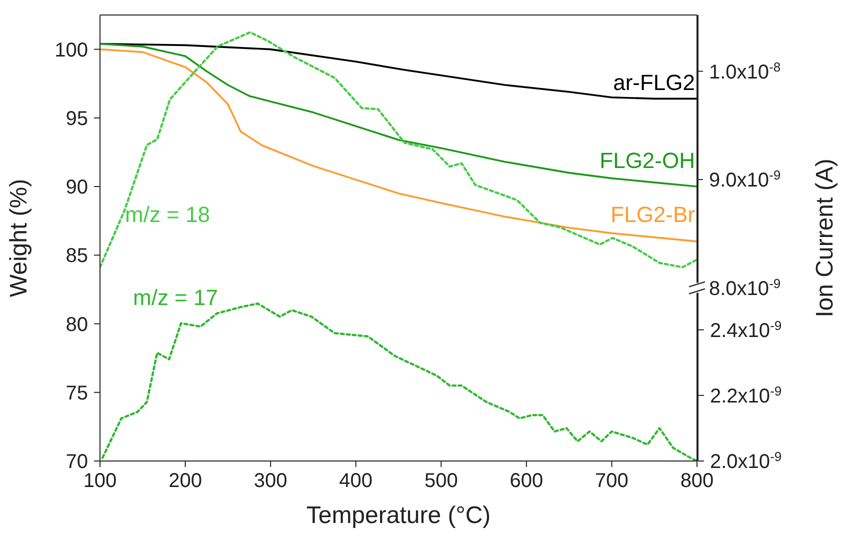 The height and width of the screenshot is (538, 846). What do you see at coordinates (652, 214) in the screenshot?
I see `series-label: FLG2-Br` at bounding box center [652, 214].